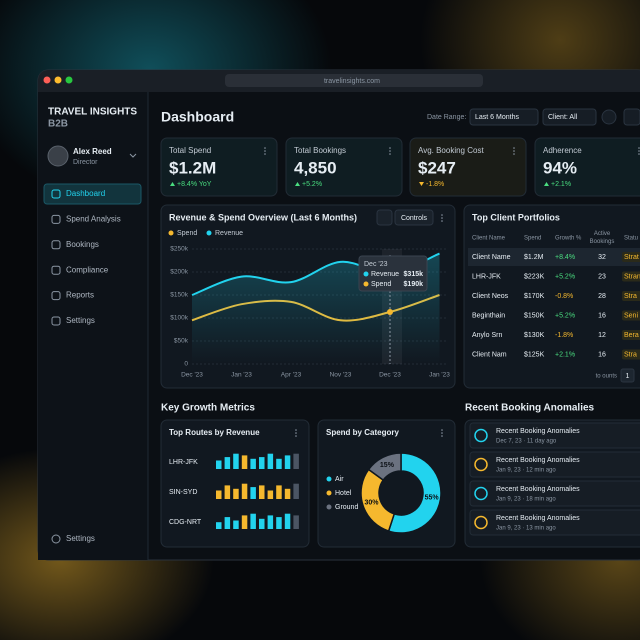  I want to click on row-highlight, so click(554, 257).